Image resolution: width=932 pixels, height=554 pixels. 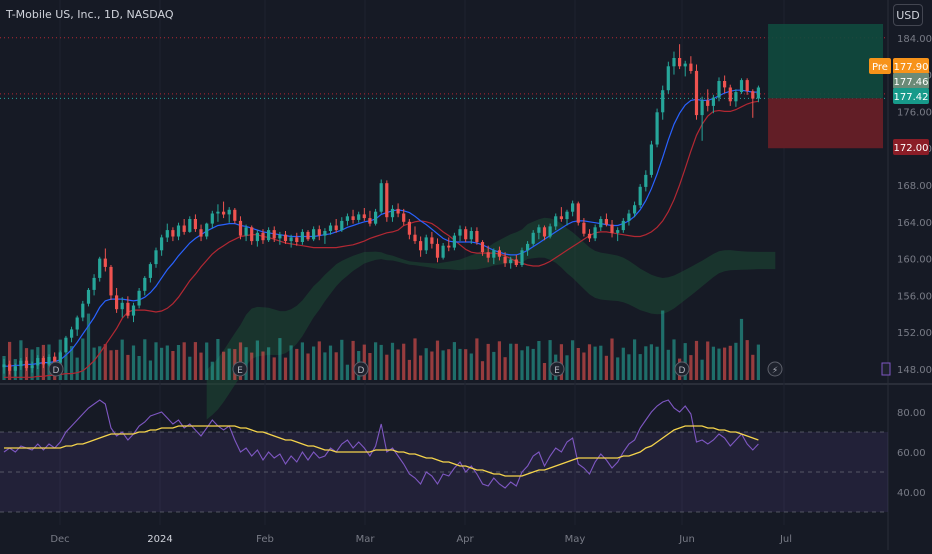 I want to click on event-marker-label: D, so click(x=56, y=371).